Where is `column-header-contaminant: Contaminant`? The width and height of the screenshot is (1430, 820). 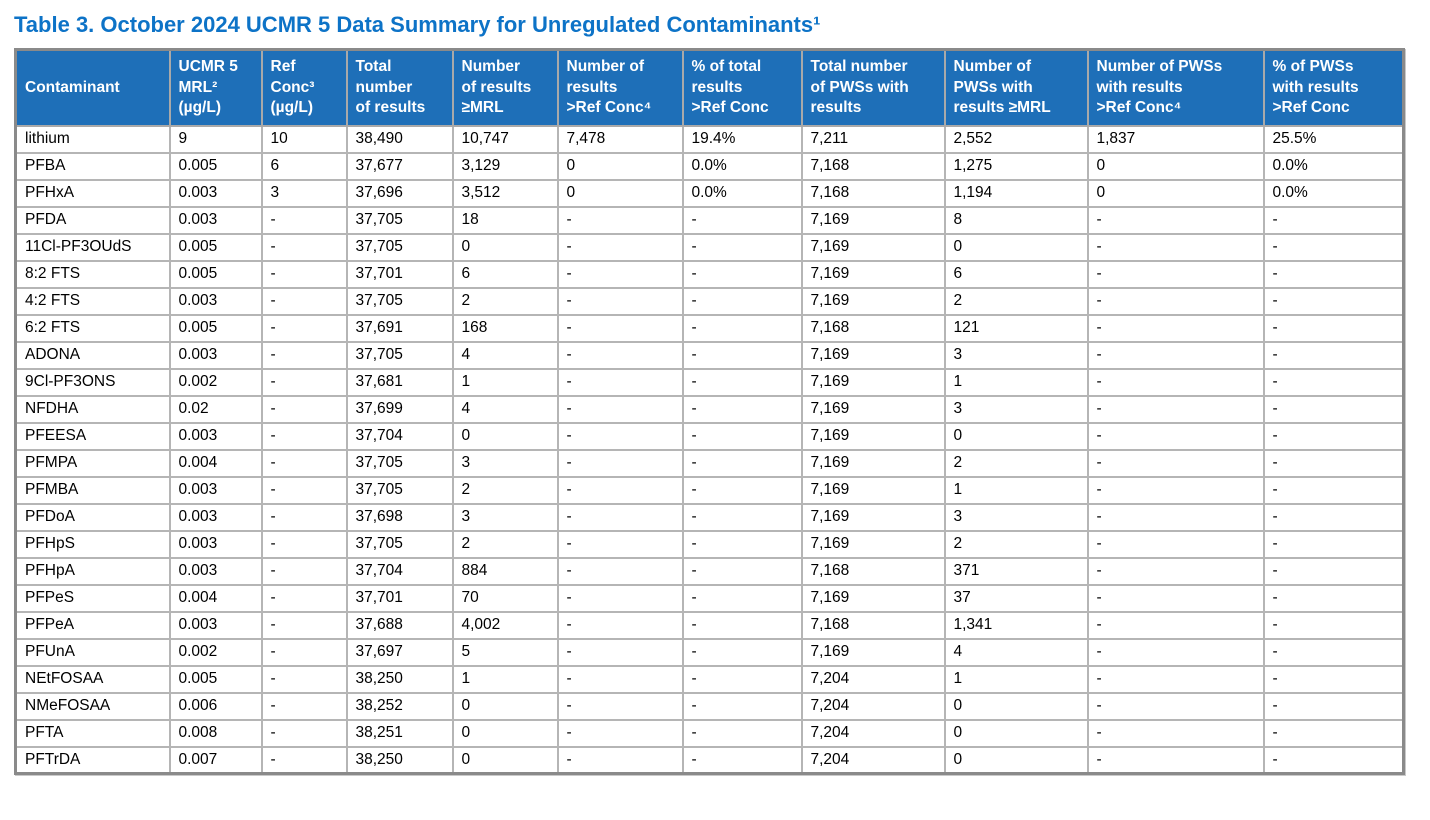
column-header-contaminant: Contaminant is located at coordinates (92, 87).